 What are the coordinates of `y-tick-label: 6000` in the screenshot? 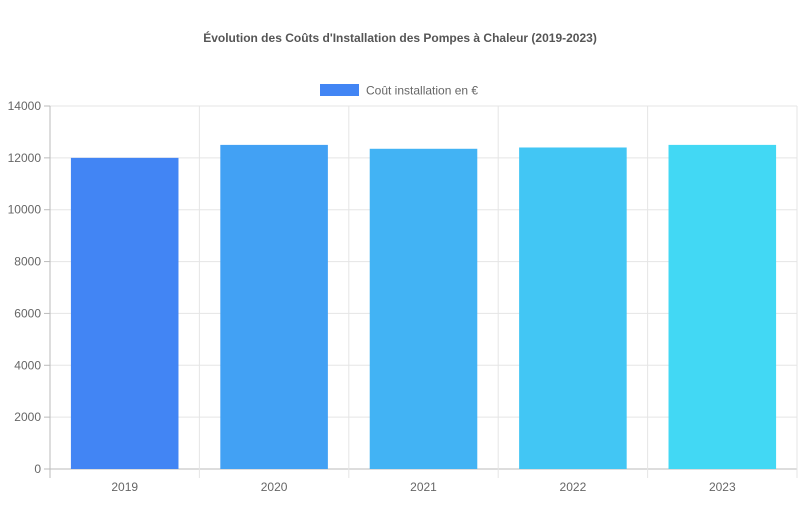 It's located at (27, 313).